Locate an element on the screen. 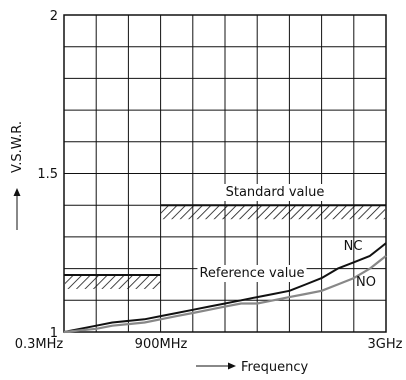 The height and width of the screenshot is (380, 406). y-axis-label: V.S.W.R. is located at coordinates (17, 147).